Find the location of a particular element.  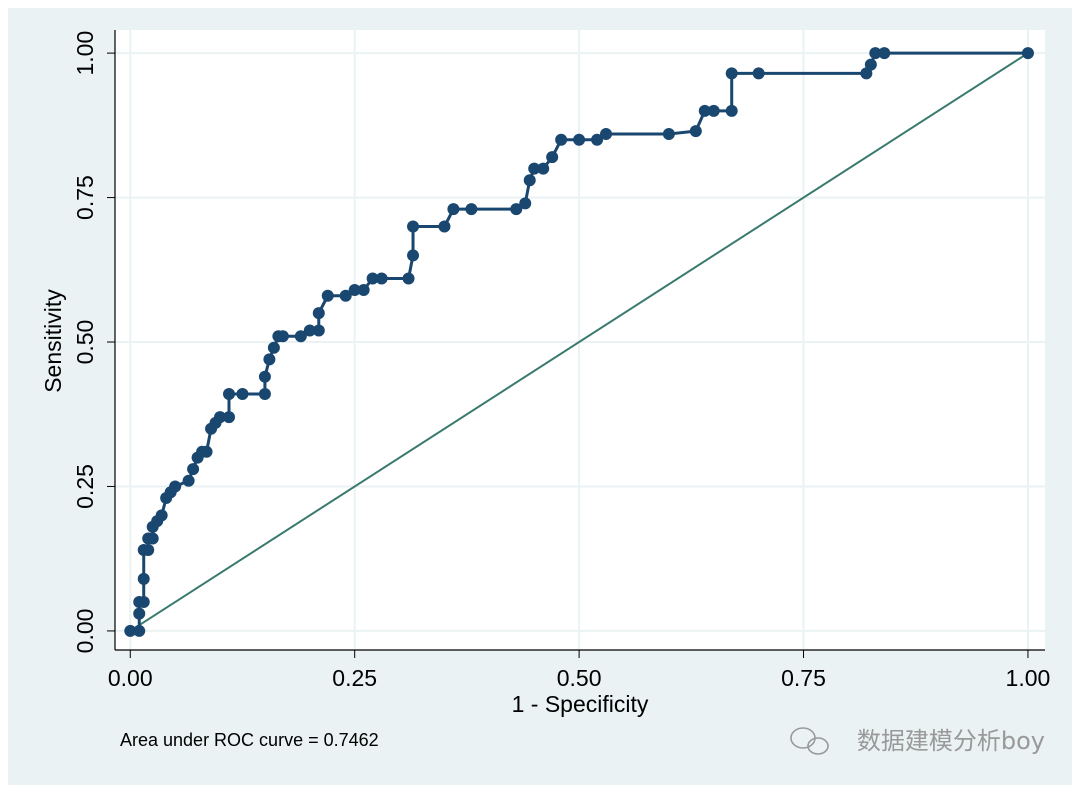

y-tick-label: 0.25 is located at coordinates (85, 486).